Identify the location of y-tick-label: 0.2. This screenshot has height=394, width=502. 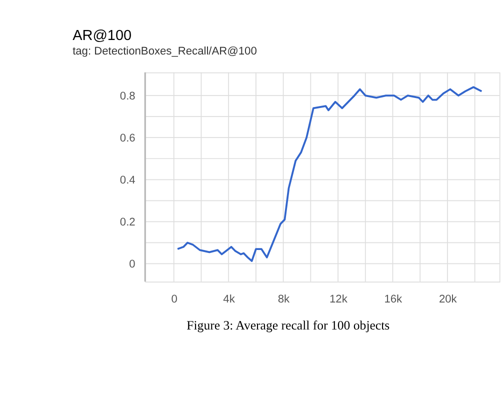
(128, 222).